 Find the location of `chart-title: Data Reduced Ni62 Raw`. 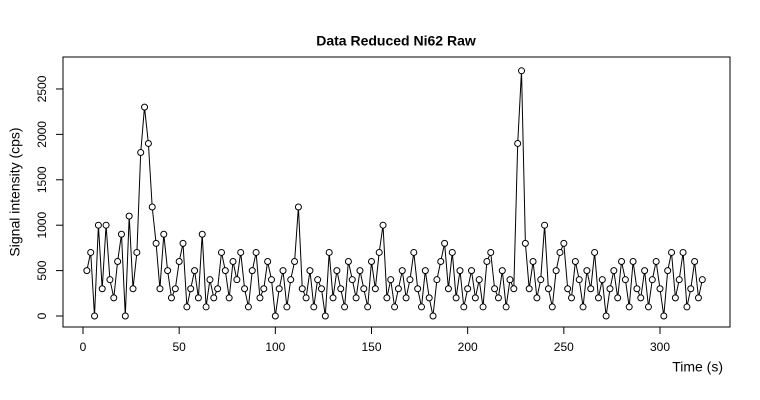

chart-title: Data Reduced Ni62 Raw is located at coordinates (396, 41).